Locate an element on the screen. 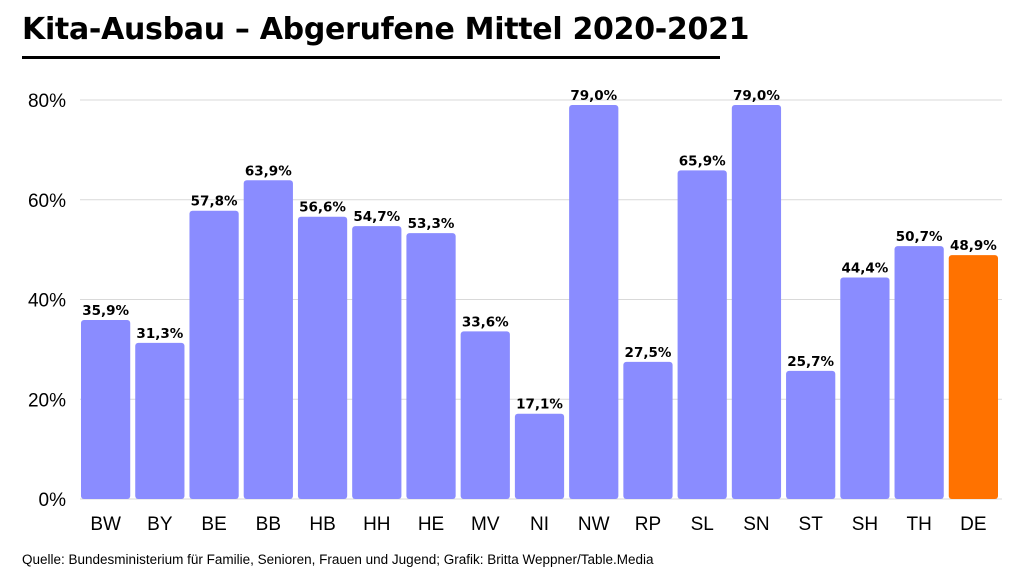 The width and height of the screenshot is (1024, 576). bar-be is located at coordinates (214, 354).